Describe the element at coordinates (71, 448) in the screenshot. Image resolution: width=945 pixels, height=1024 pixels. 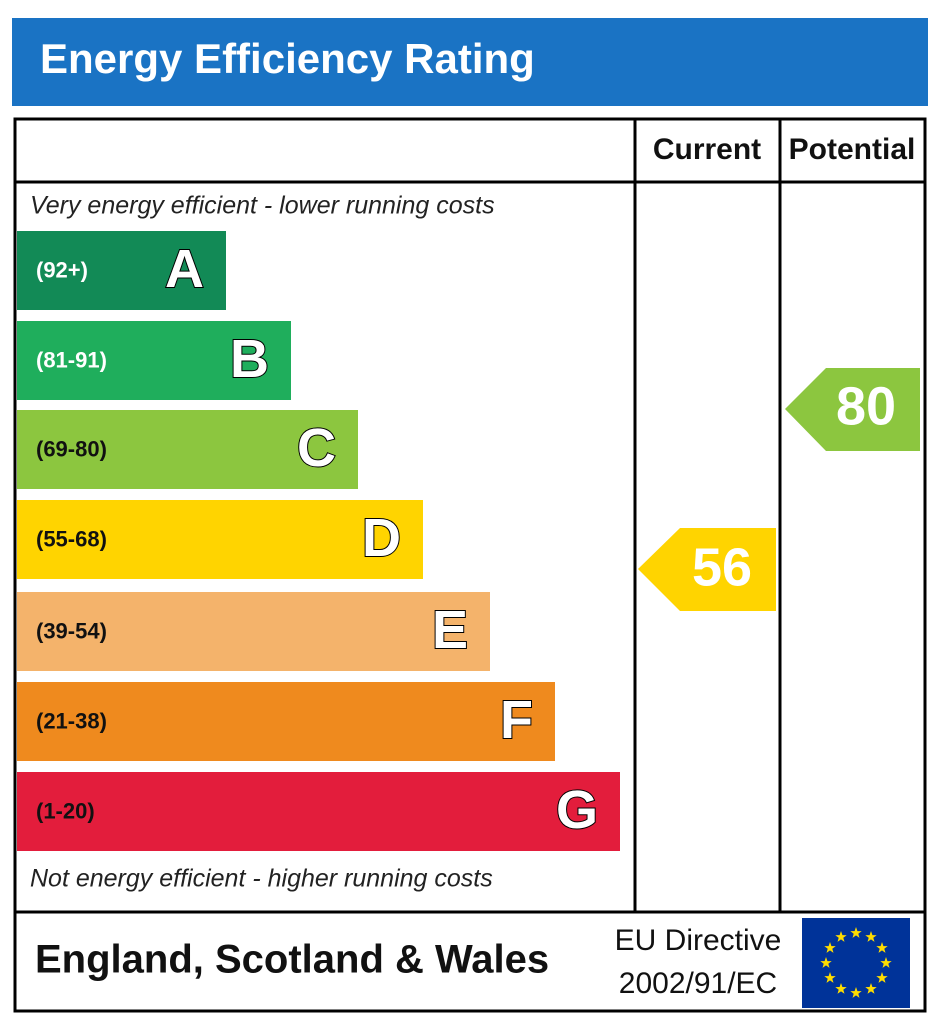
I see `band-range: (69-80)` at that location.